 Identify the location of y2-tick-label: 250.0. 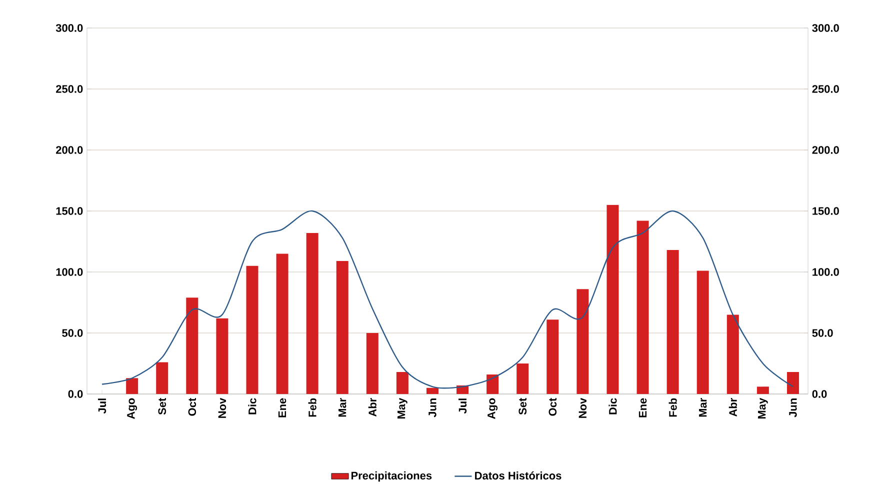
(825, 89).